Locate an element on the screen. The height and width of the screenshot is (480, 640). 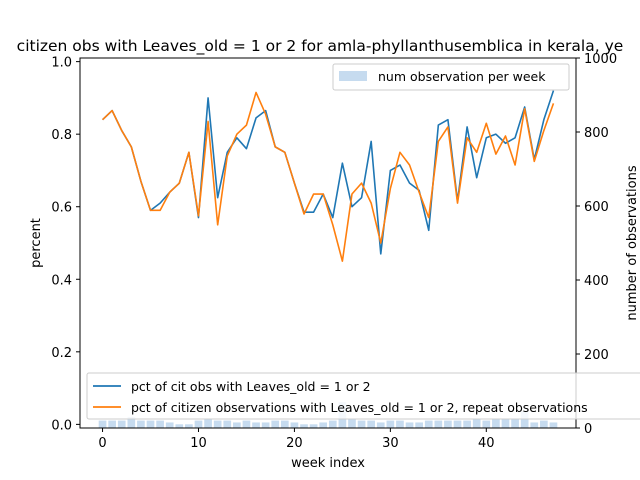
y-tick-label-0.2: 0.2 is located at coordinates (61, 353).